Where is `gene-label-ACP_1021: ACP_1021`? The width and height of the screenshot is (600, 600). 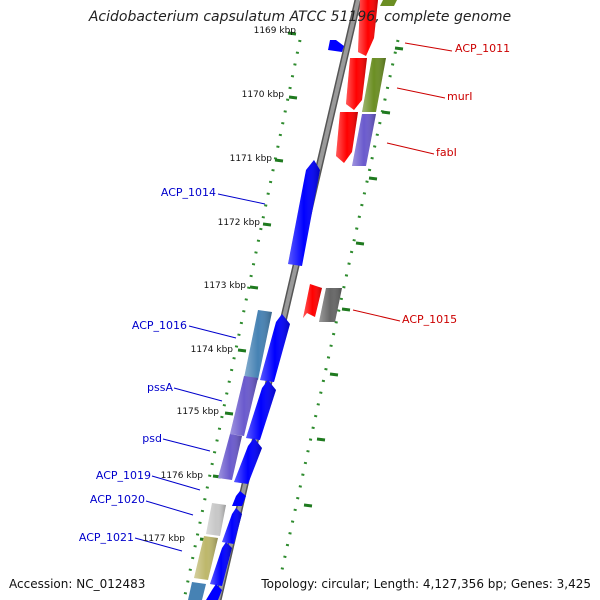
gene-label-ACP_1021: ACP_1021 is located at coordinates (106, 537).